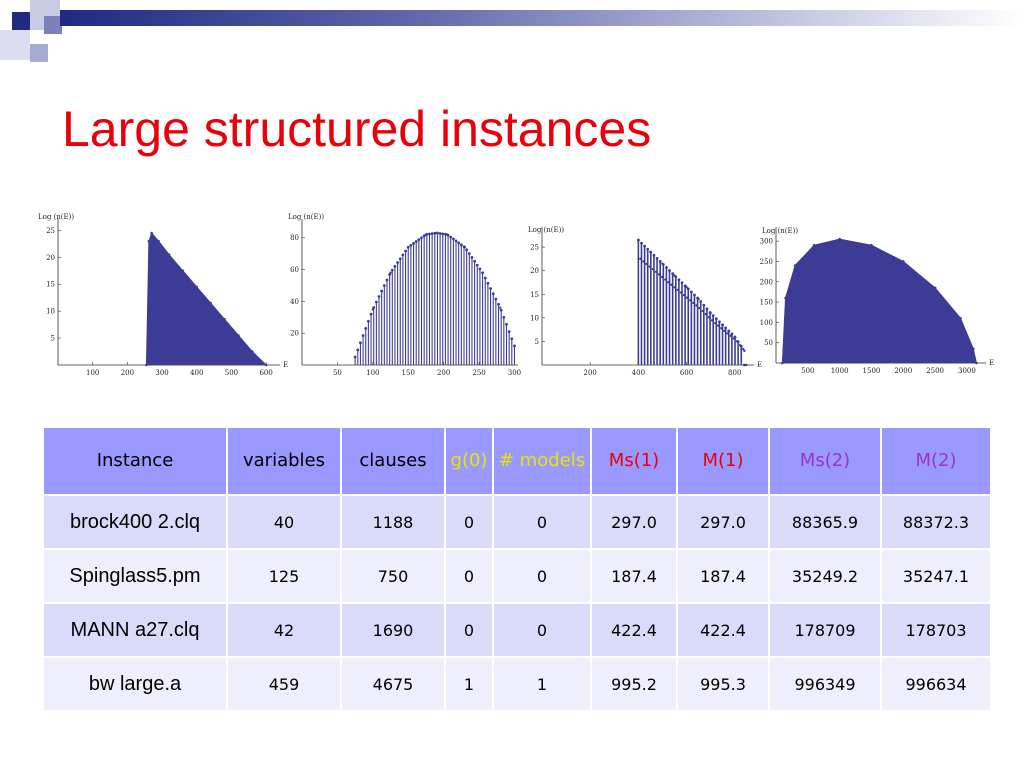 The height and width of the screenshot is (768, 1024). I want to click on column-header: clauses, so click(393, 461).